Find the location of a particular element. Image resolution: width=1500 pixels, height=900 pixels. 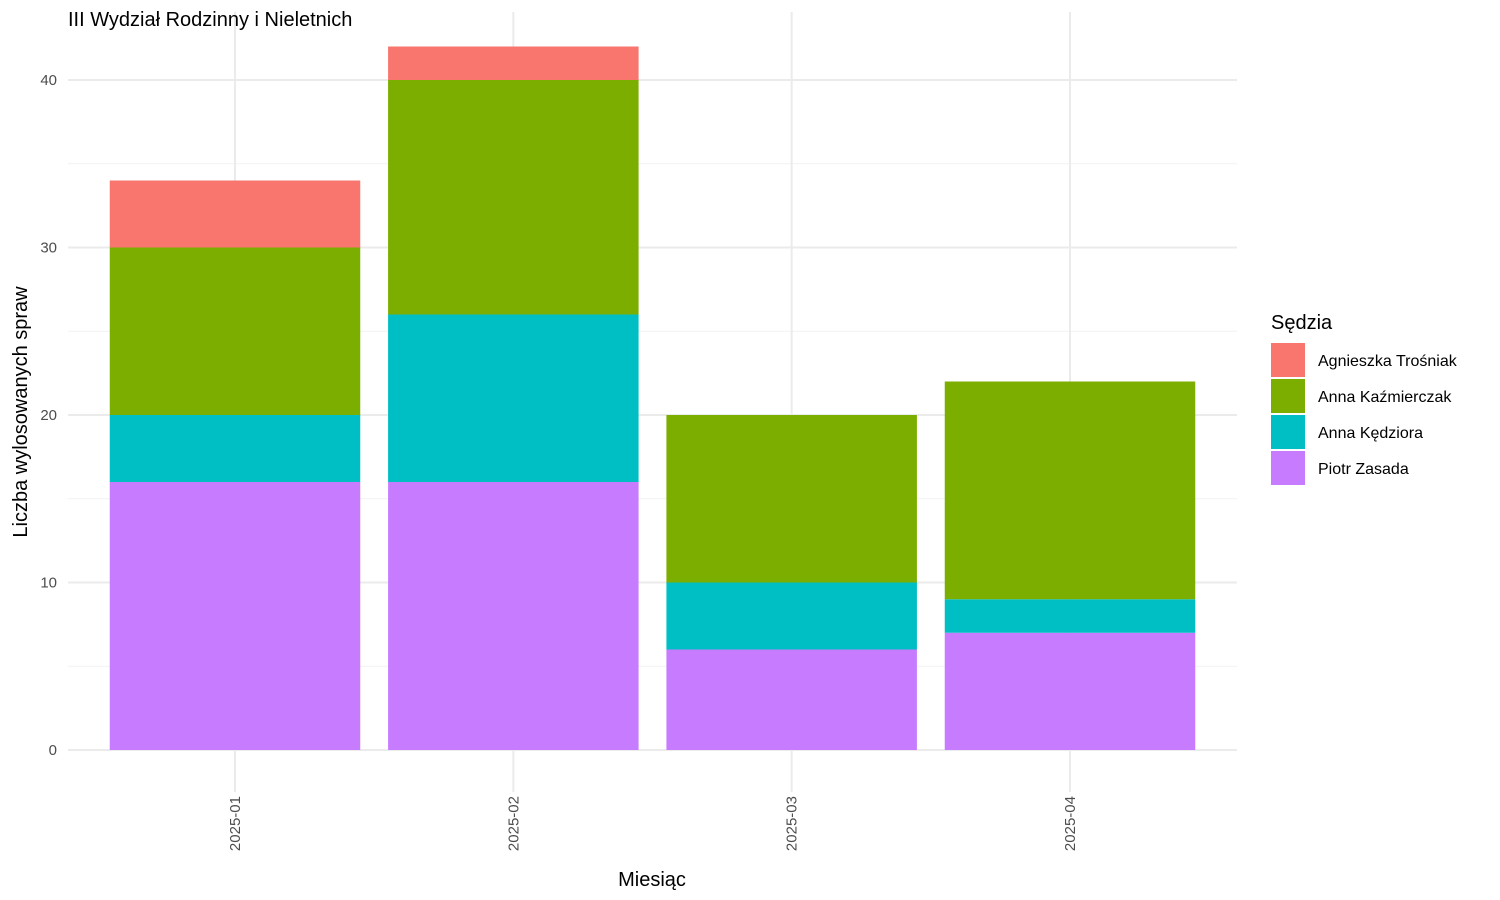

y-tick-label: 40 is located at coordinates (48, 80).